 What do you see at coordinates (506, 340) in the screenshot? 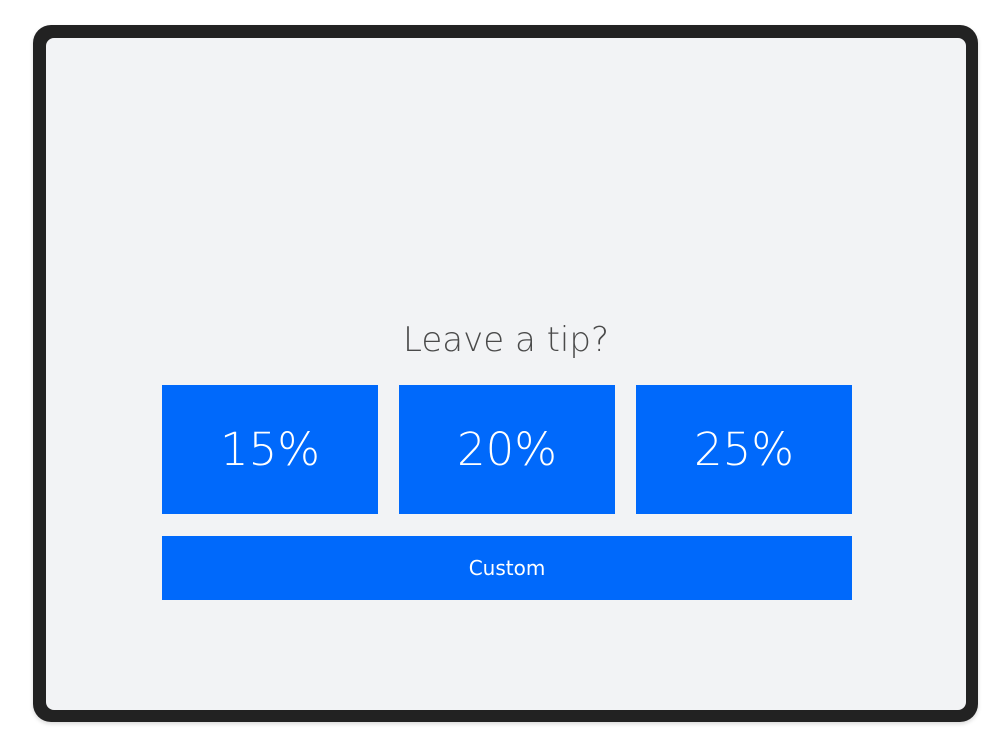
I see `tip-prompt-title: Leave a tip?` at bounding box center [506, 340].